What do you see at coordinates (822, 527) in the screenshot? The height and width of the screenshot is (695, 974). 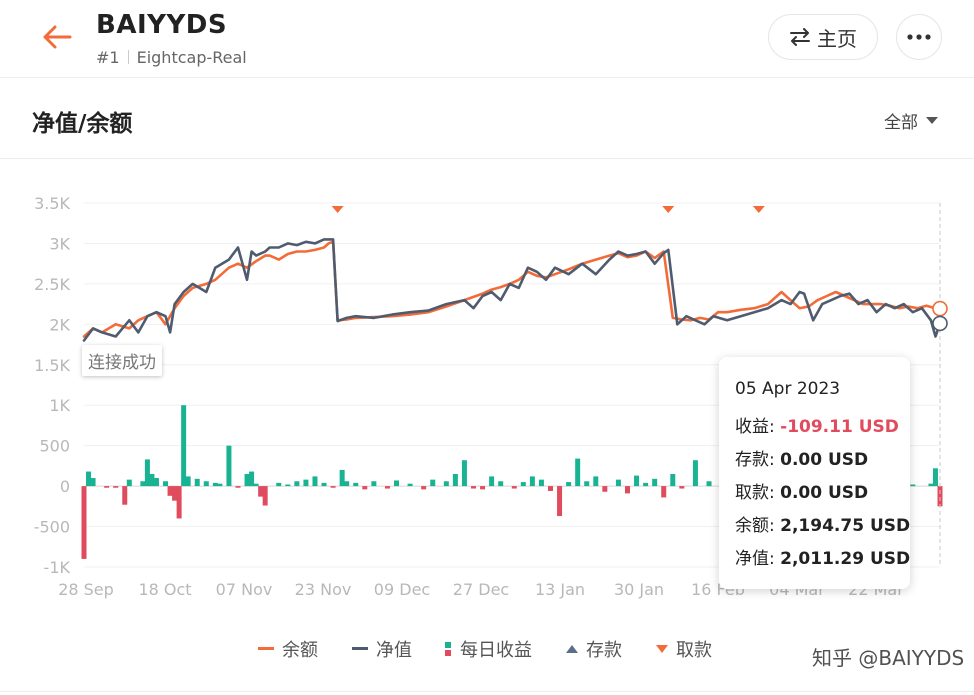 I see `tooltip-balance-row: 余额: 2,194.75 USD` at bounding box center [822, 527].